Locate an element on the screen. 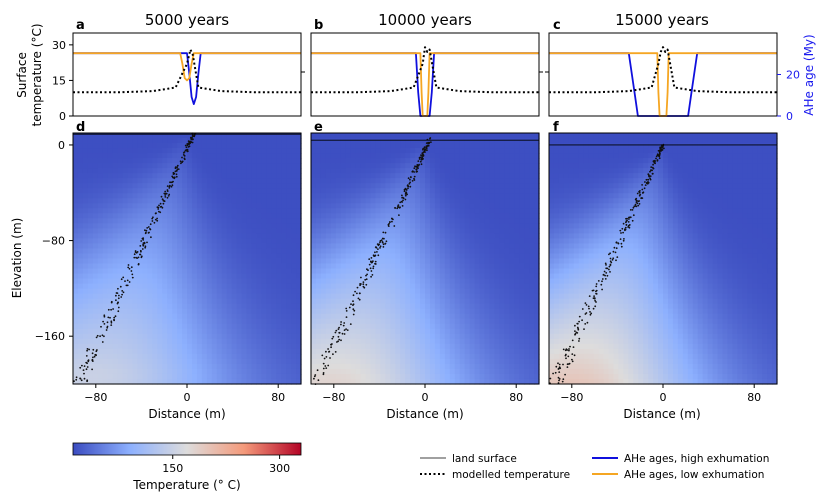  lines-a is located at coordinates (187, 76).